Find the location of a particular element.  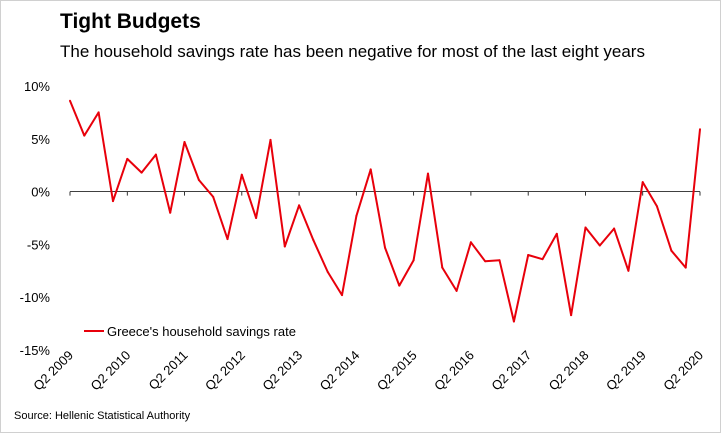

x-tick-label: Q2 2011 is located at coordinates (167, 370).